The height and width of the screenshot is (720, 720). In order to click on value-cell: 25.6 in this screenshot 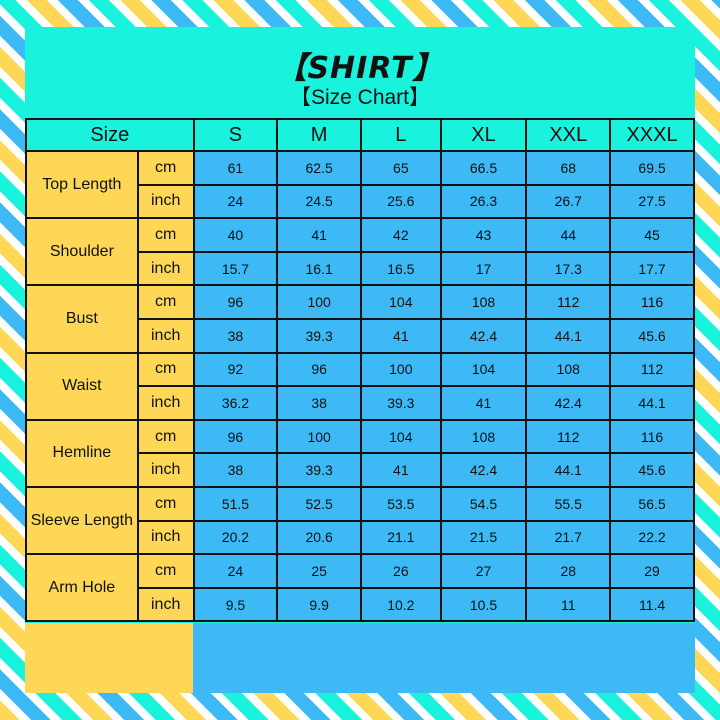, I will do `click(400, 201)`.